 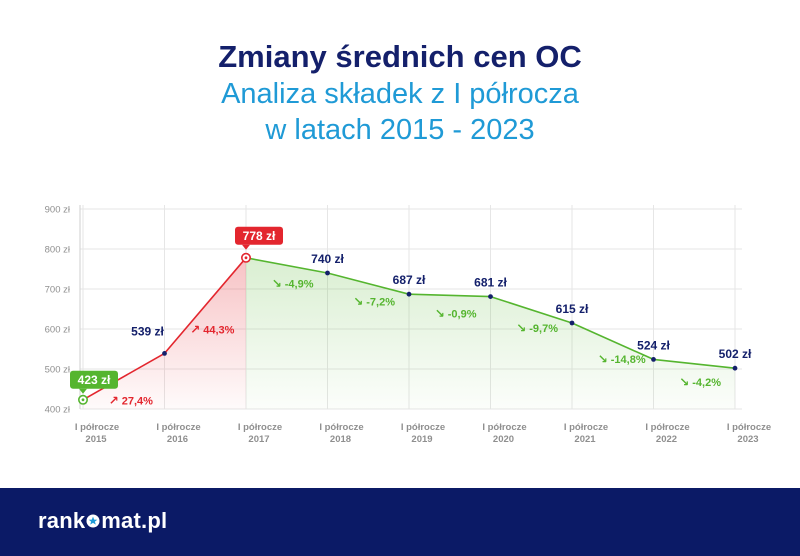 I want to click on chart-subtitle-2: w latach 2015 - 2023, so click(x=400, y=130).